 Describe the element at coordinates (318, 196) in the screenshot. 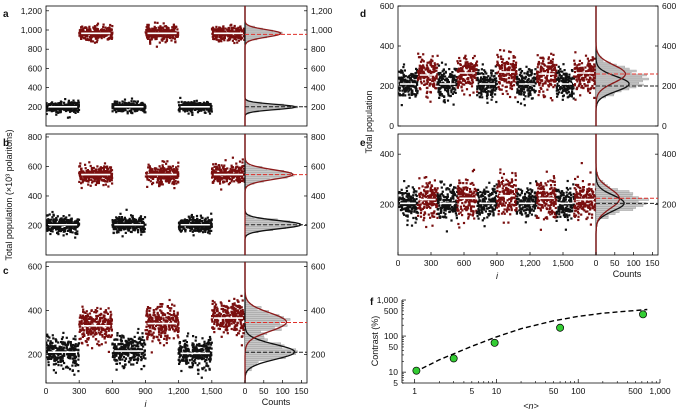

I see `y-tick-label-right: 400` at that location.